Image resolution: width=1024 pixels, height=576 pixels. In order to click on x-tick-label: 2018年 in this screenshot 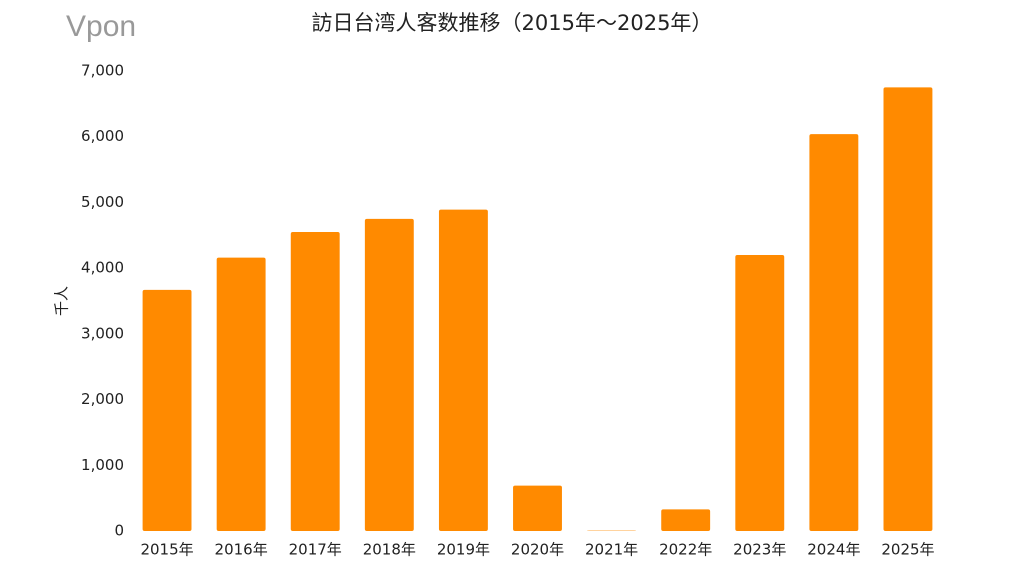, I will do `click(389, 550)`.